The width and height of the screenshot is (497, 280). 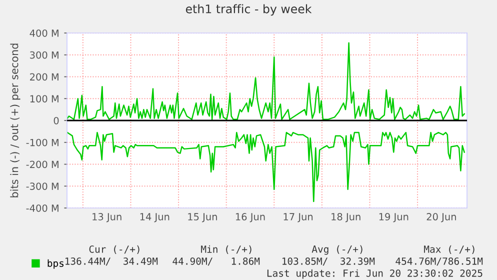 What do you see at coordinates (249, 10) in the screenshot?
I see `chart-title: eth1 traffic - by week` at bounding box center [249, 10].